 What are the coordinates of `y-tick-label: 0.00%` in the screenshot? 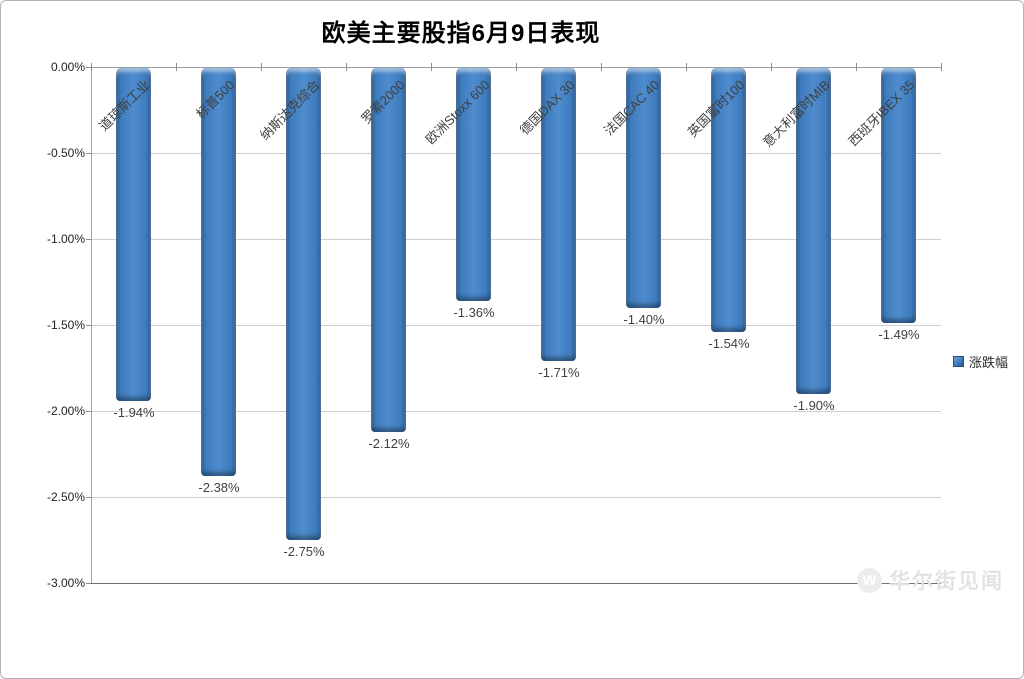 It's located at (67, 67).